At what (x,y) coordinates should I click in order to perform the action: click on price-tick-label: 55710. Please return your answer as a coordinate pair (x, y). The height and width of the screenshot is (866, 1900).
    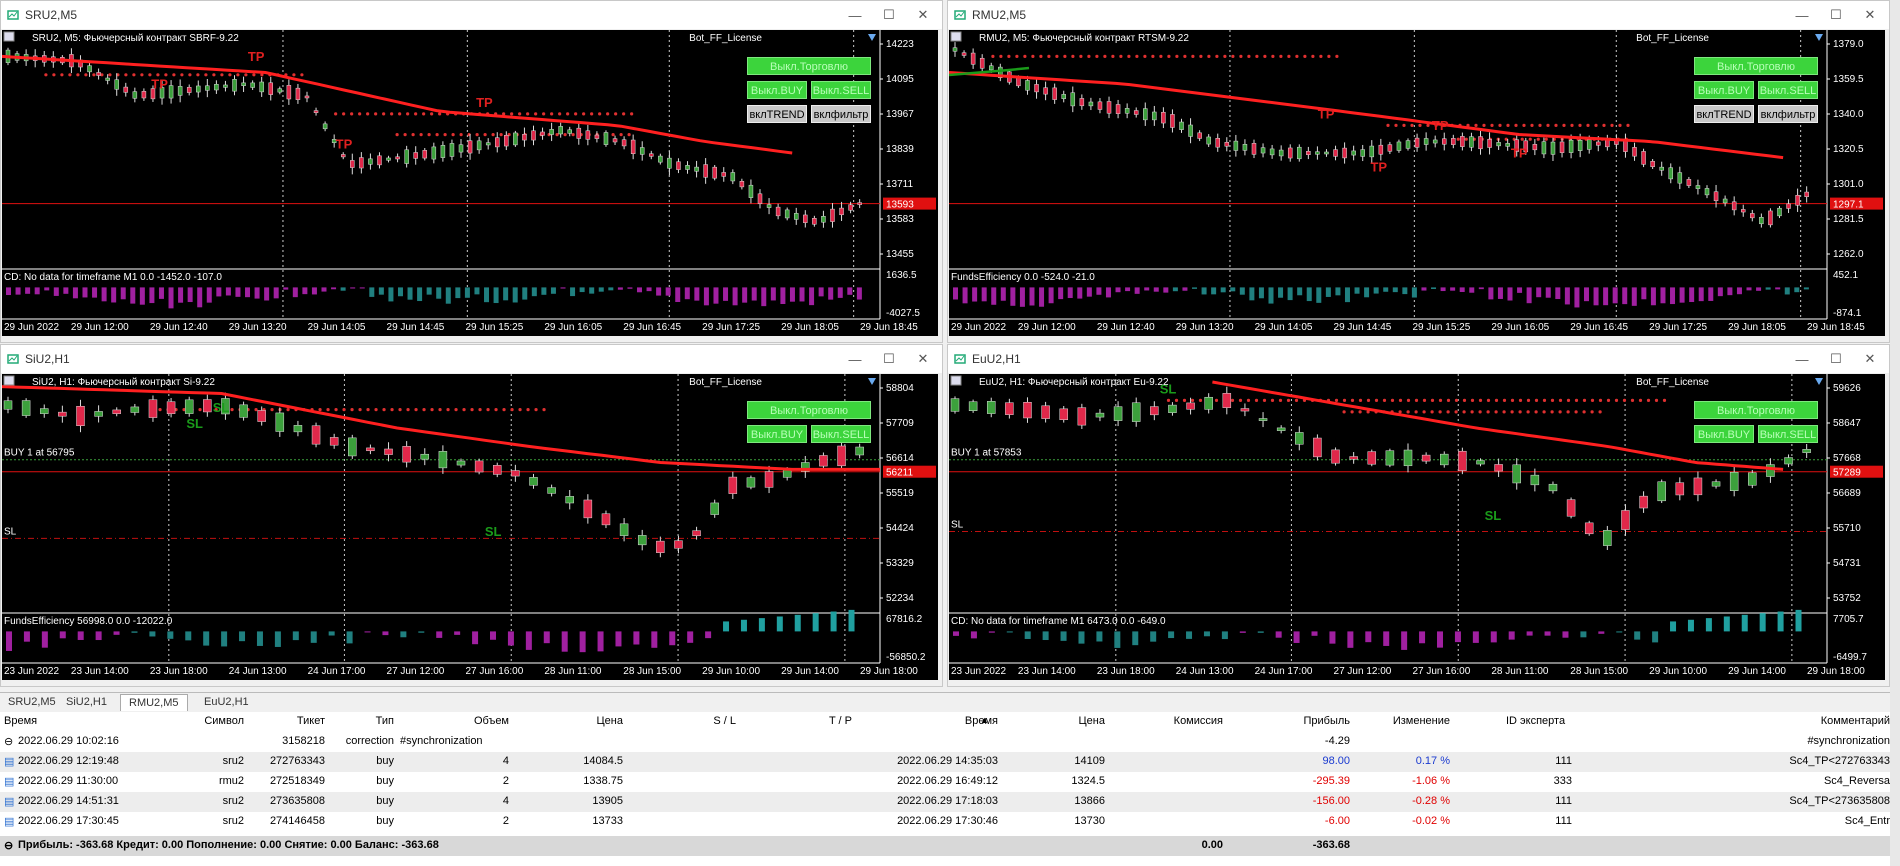
    Looking at the image, I should click on (1847, 528).